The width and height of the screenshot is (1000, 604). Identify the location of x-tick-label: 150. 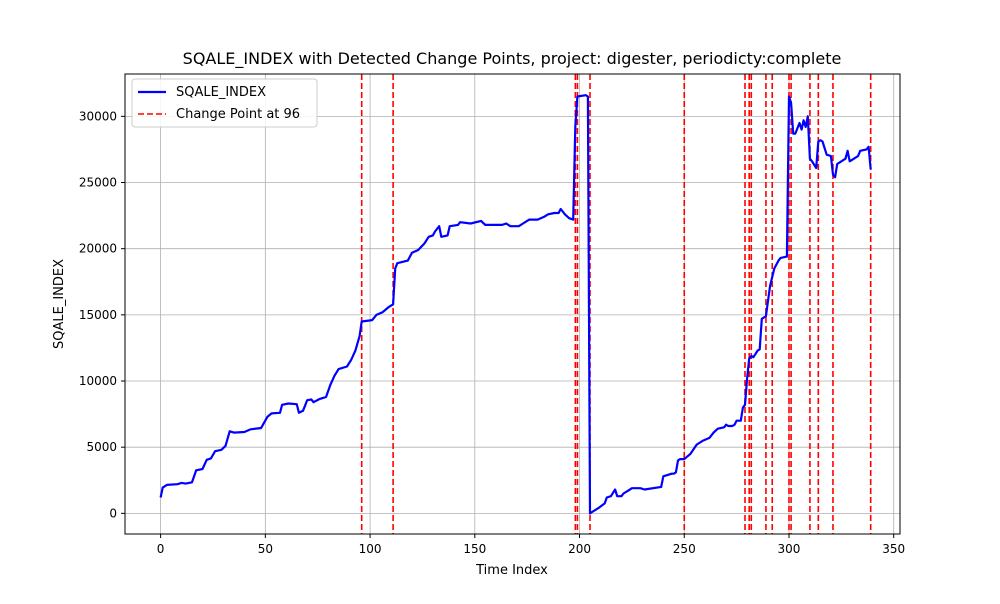
(474, 549).